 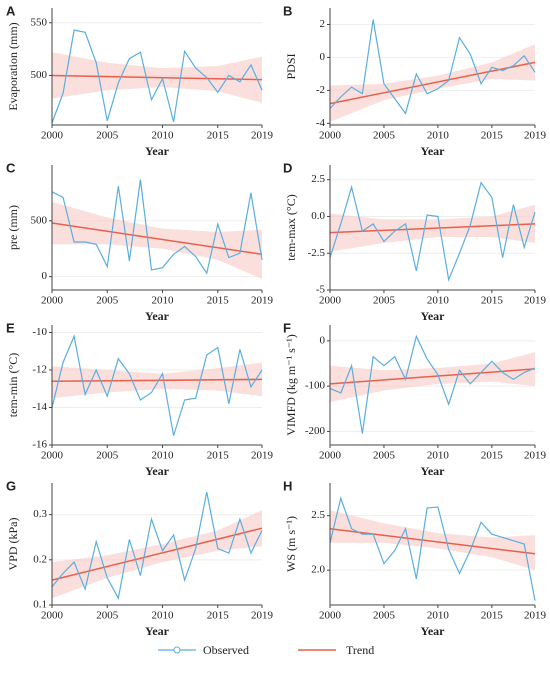 I want to click on y-tick-label: -16, so click(x=39, y=445).